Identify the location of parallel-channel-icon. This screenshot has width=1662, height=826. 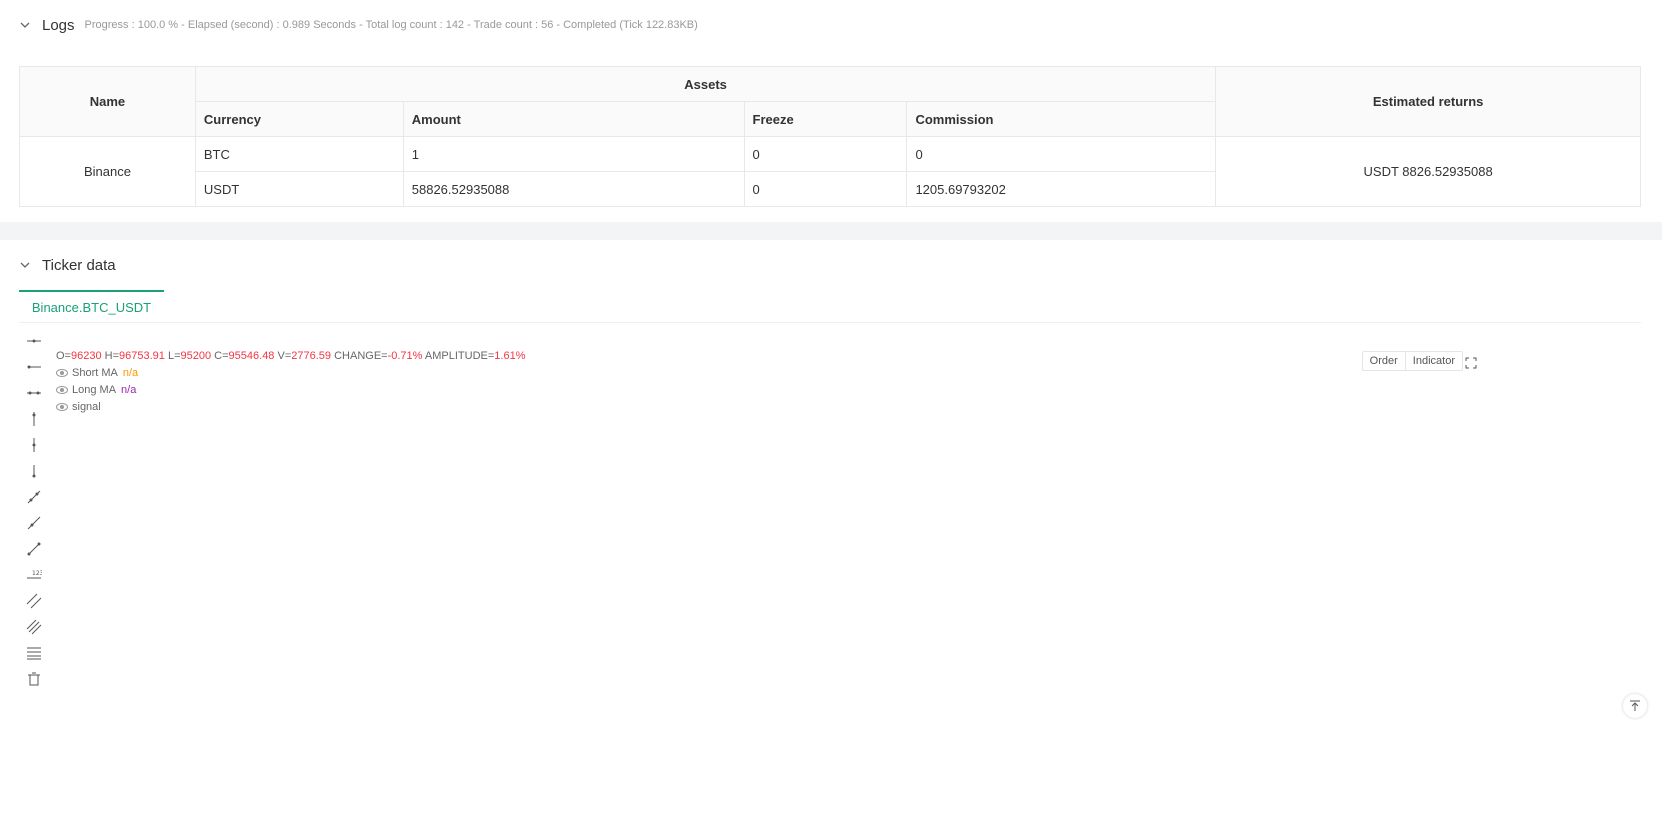
(34, 601).